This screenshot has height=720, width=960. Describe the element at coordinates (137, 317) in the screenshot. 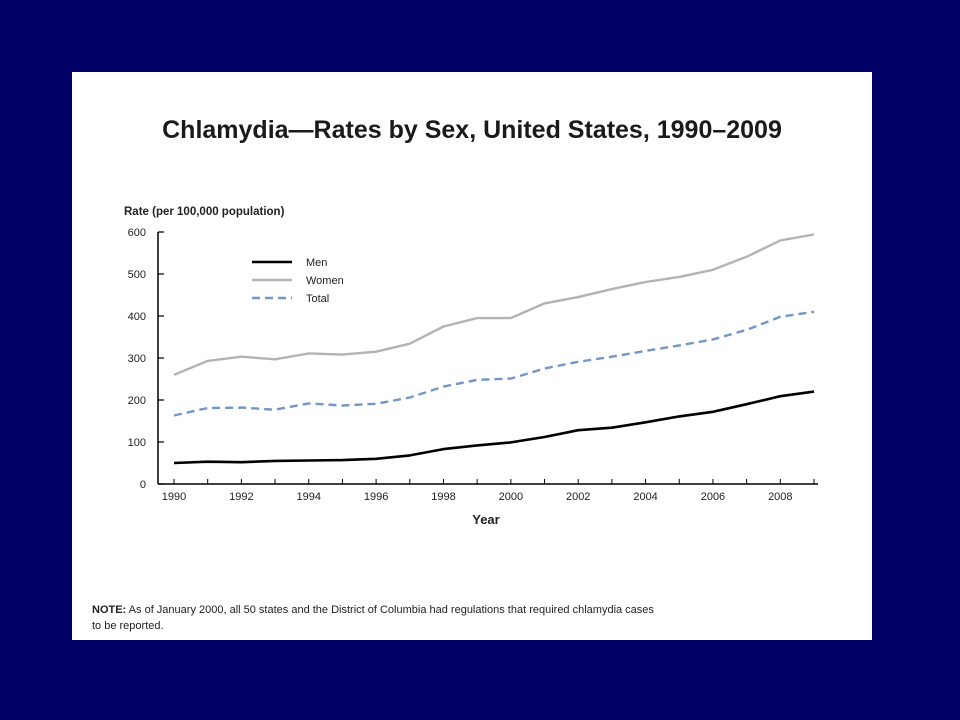

I see `y-tick-label: 400` at that location.